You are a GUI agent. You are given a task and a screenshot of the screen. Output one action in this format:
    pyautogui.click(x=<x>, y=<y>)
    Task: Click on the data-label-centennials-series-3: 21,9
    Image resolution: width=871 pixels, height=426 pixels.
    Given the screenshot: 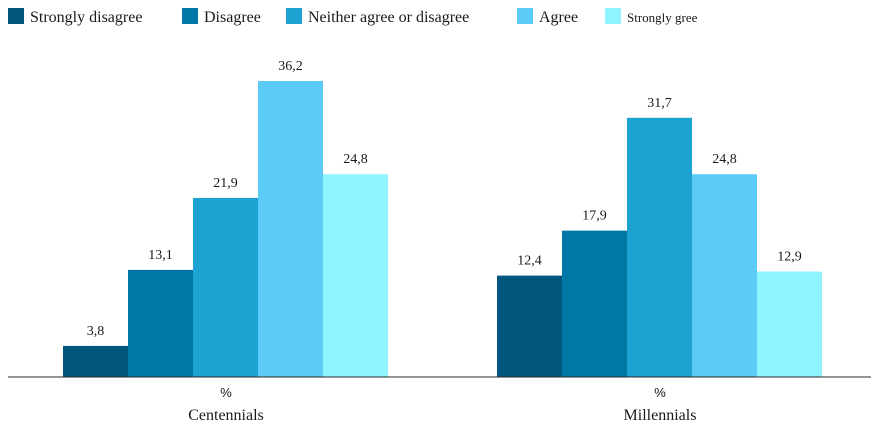 What is the action you would take?
    pyautogui.click(x=225, y=183)
    